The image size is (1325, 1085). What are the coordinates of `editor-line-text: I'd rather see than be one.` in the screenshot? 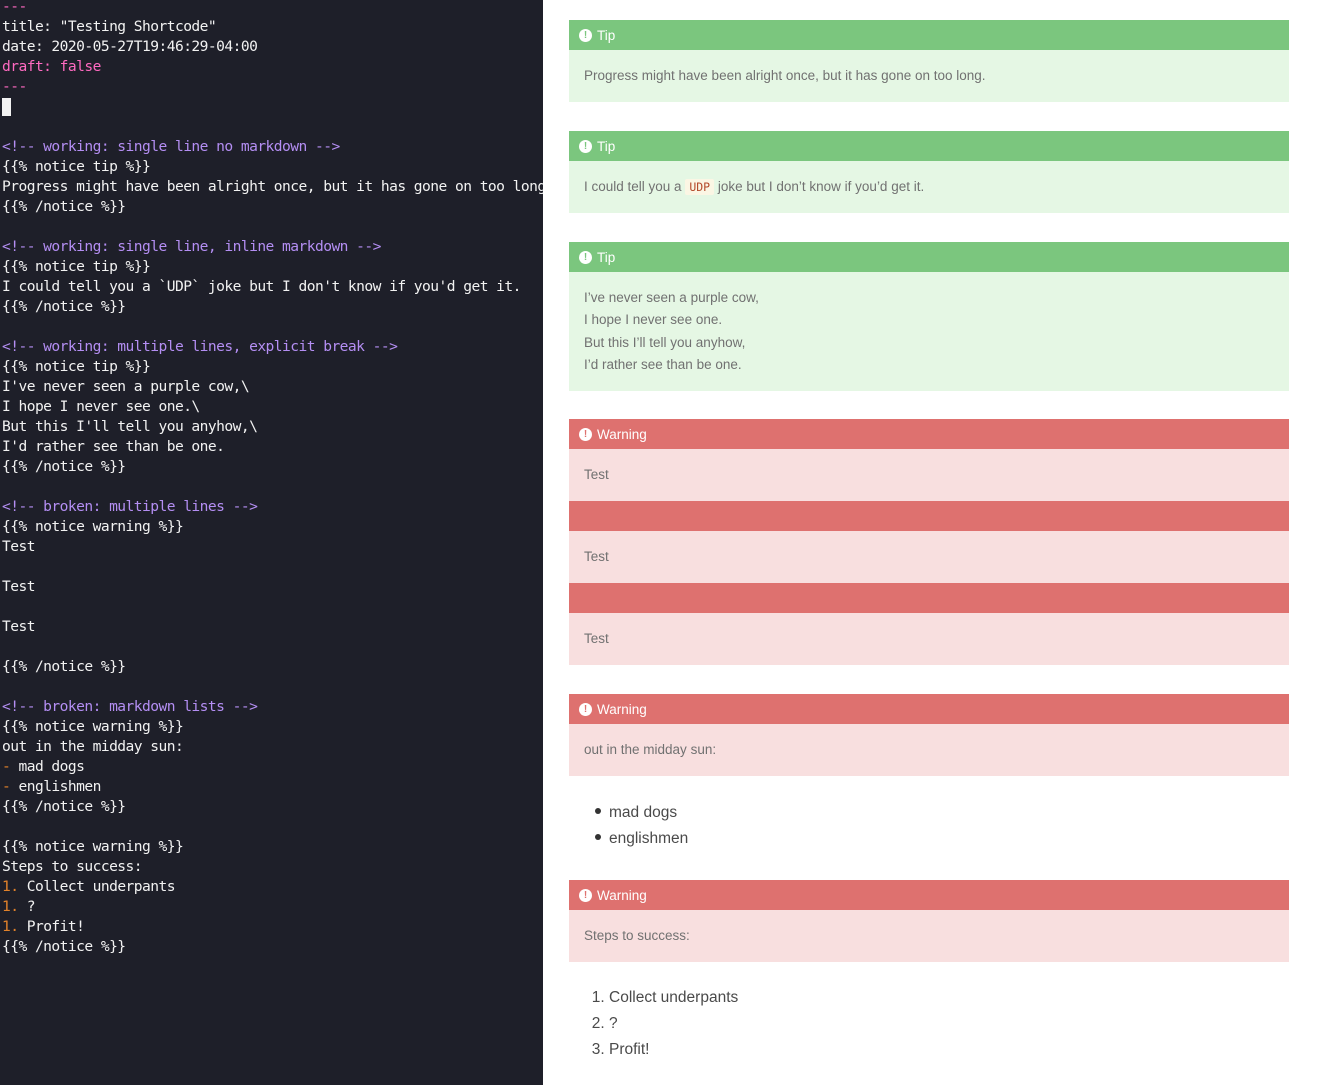 It's located at (113, 446).